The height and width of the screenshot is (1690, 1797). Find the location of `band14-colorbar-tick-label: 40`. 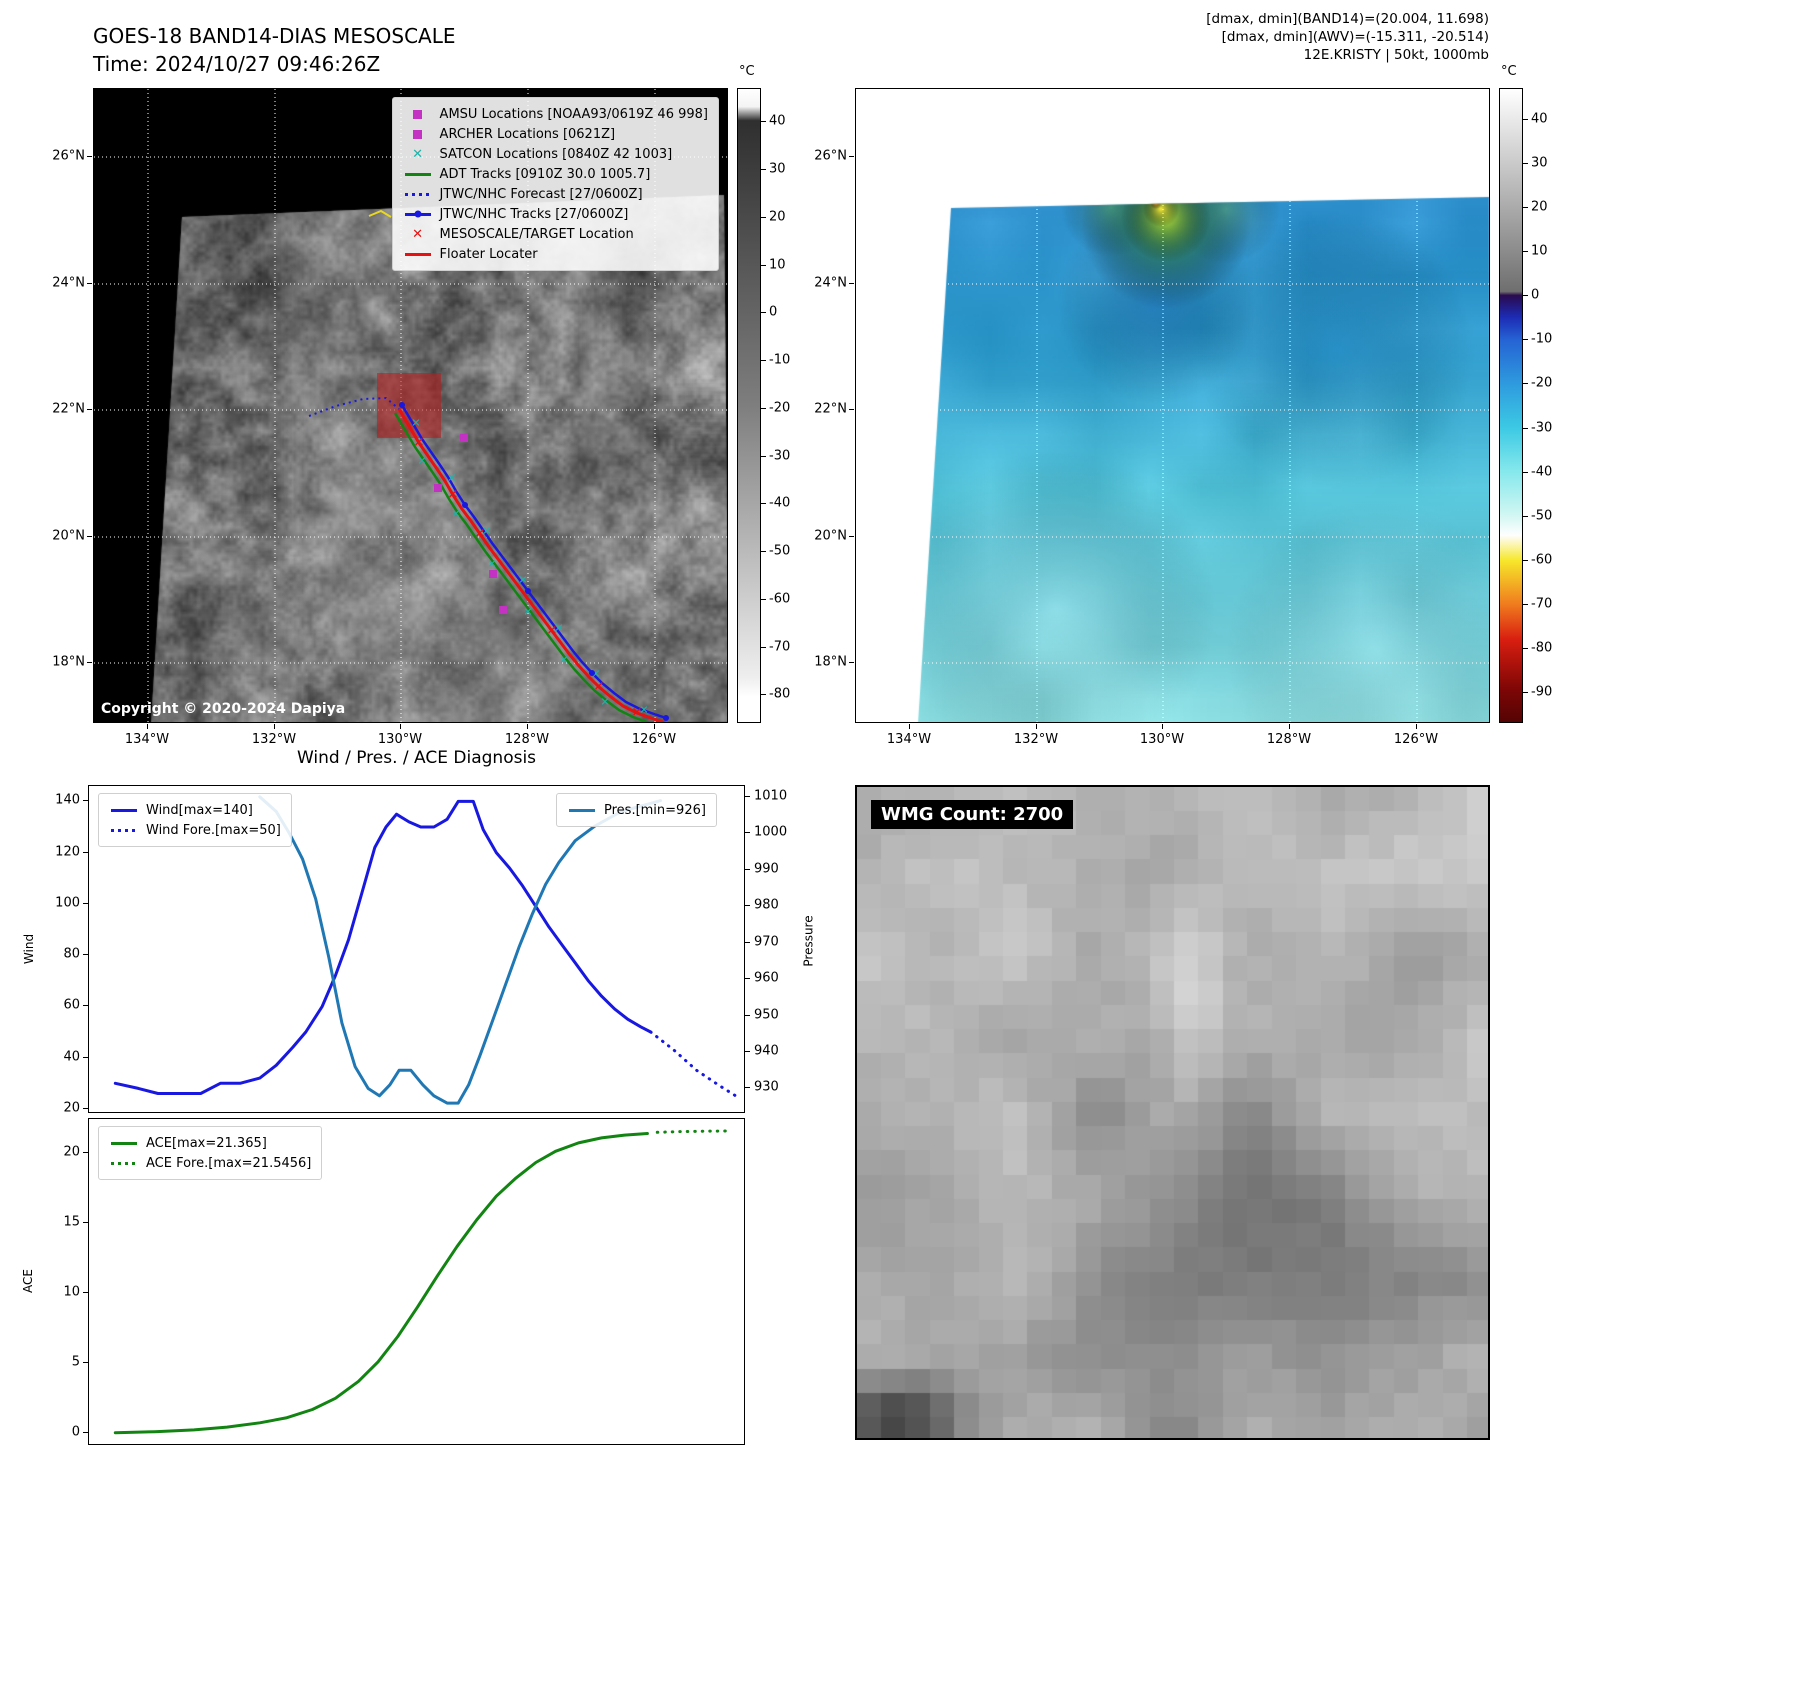

band14-colorbar-tick-label: 40 is located at coordinates (777, 121).